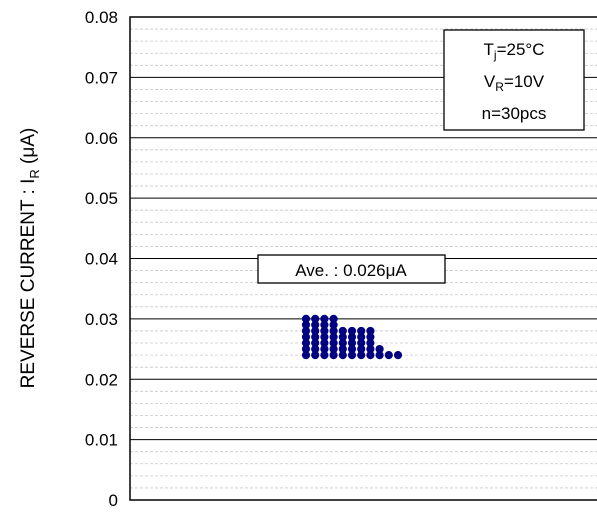 This screenshot has width=597, height=512. Describe the element at coordinates (101, 17) in the screenshot. I see `y-tick-label: 0.08` at that location.